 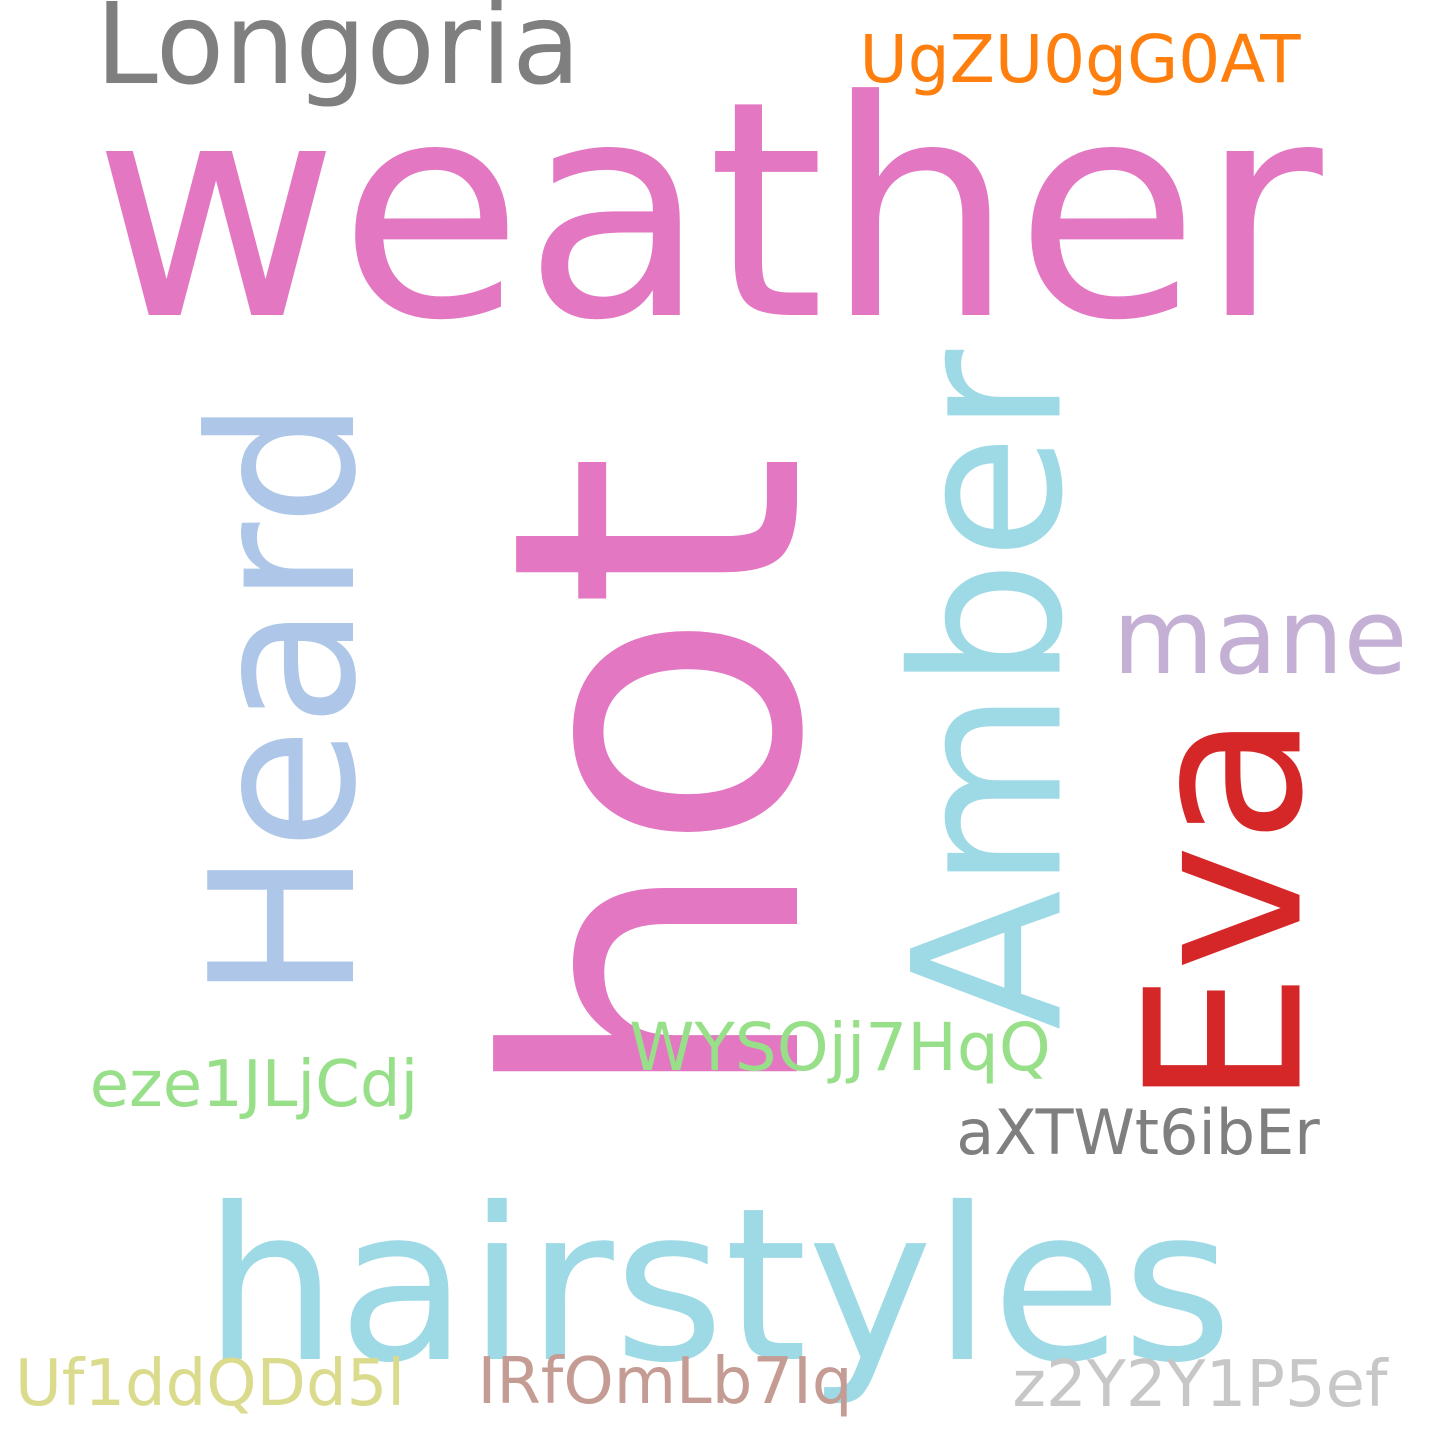 What do you see at coordinates (1260, 637) in the screenshot?
I see `word-mane: mane` at bounding box center [1260, 637].